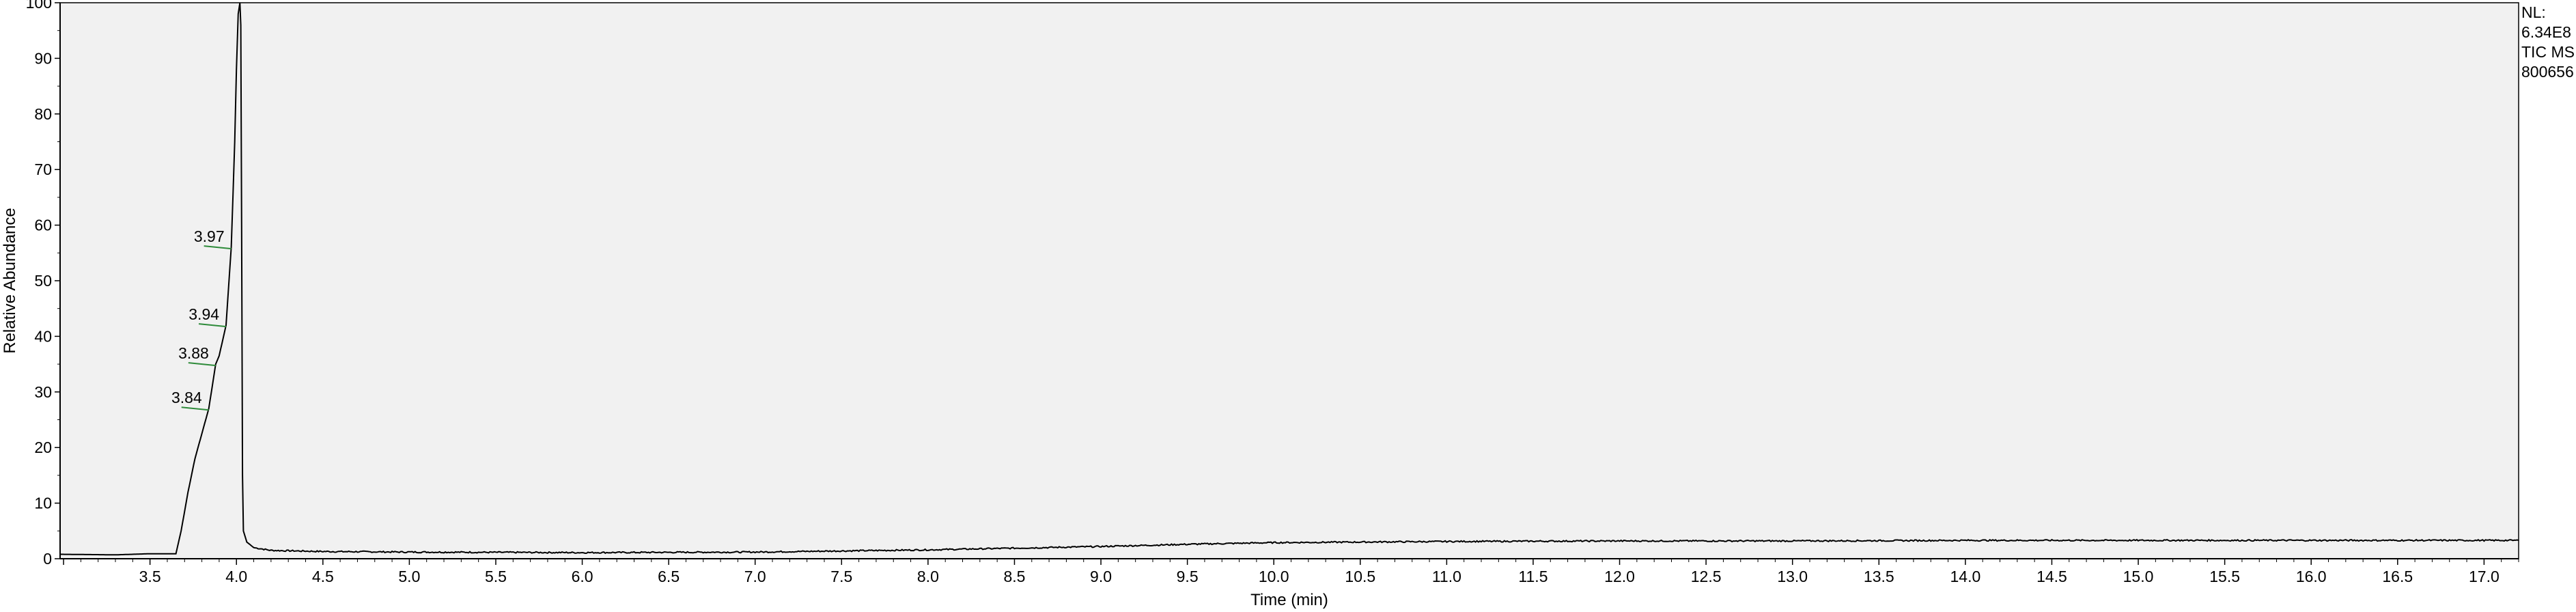 This screenshot has height=612, width=2576. What do you see at coordinates (2397, 576) in the screenshot?
I see `x-tick-label: 16.5` at bounding box center [2397, 576].